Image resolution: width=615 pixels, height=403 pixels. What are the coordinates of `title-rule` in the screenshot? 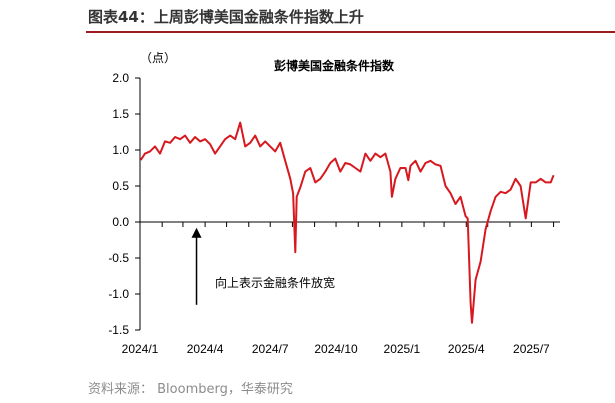 It's located at (350, 32).